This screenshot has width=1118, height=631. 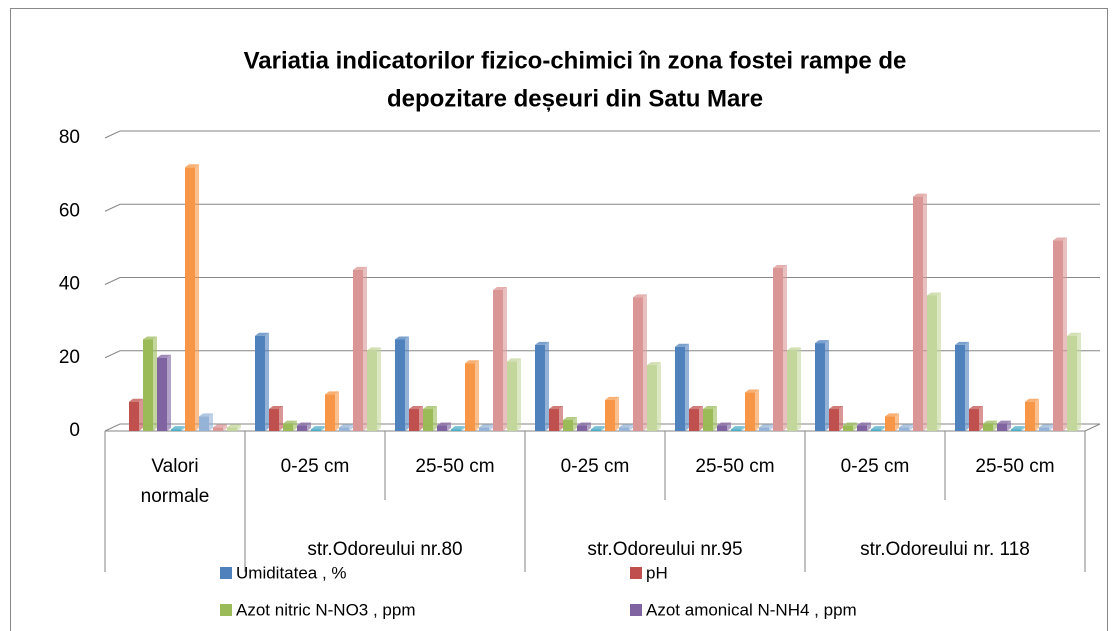 What do you see at coordinates (575, 98) in the screenshot?
I see `chart-title: depozitare deșeuri din Satu Mare` at bounding box center [575, 98].